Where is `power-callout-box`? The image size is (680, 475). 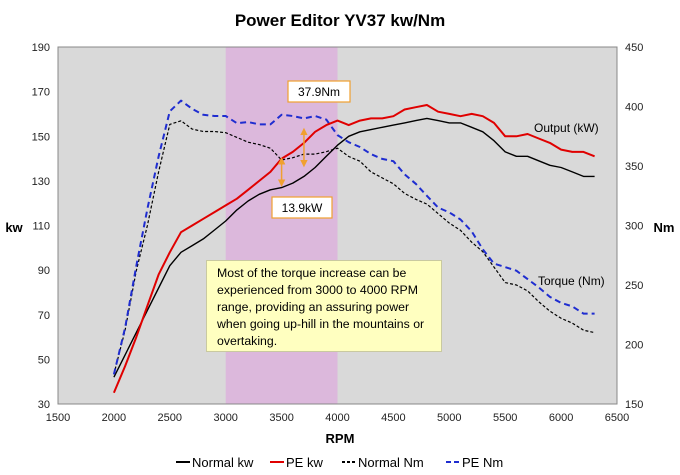 power-callout-box is located at coordinates (302, 207).